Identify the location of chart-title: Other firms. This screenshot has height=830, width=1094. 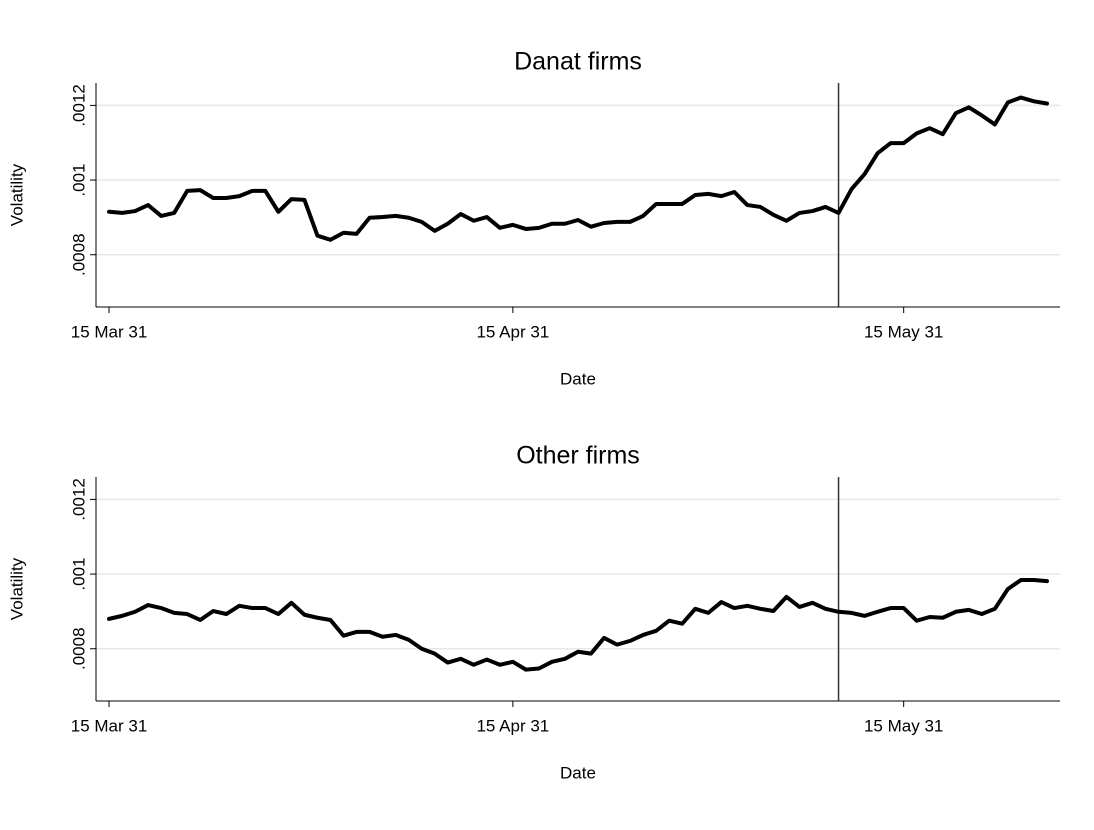
(578, 456).